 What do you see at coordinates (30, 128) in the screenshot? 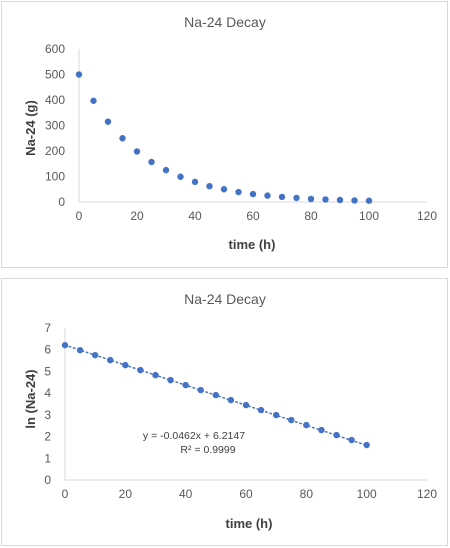
I see `y-axis-label: Na-24 (g)` at bounding box center [30, 128].